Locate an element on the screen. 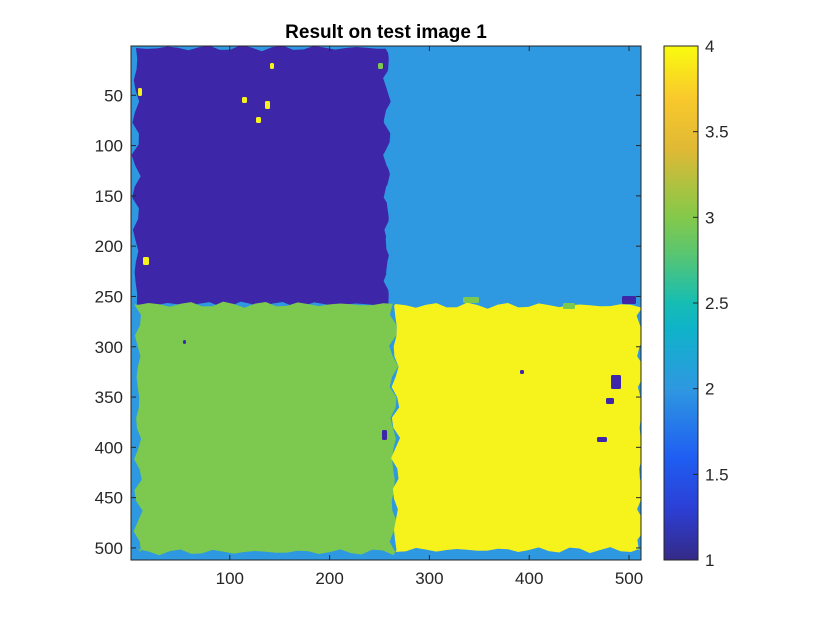 This screenshot has height=630, width=840. y-tick-label: 300 is located at coordinates (109, 347).